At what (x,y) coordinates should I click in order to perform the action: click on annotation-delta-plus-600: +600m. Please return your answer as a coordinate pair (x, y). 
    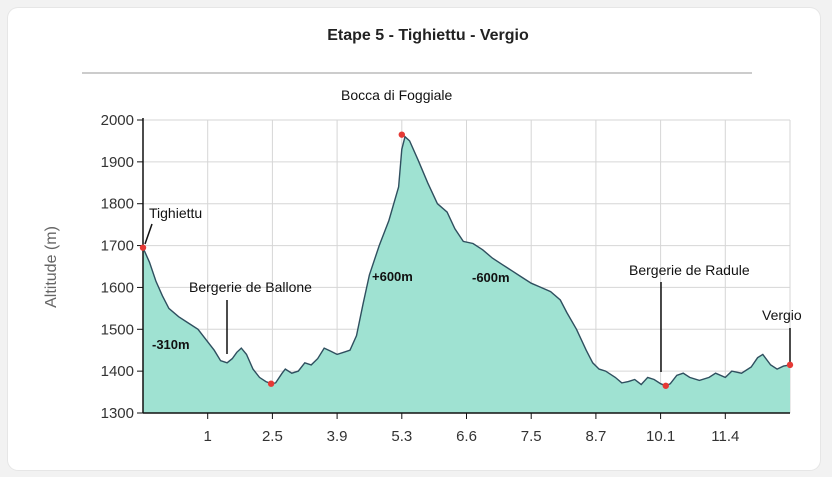
    Looking at the image, I should click on (392, 276).